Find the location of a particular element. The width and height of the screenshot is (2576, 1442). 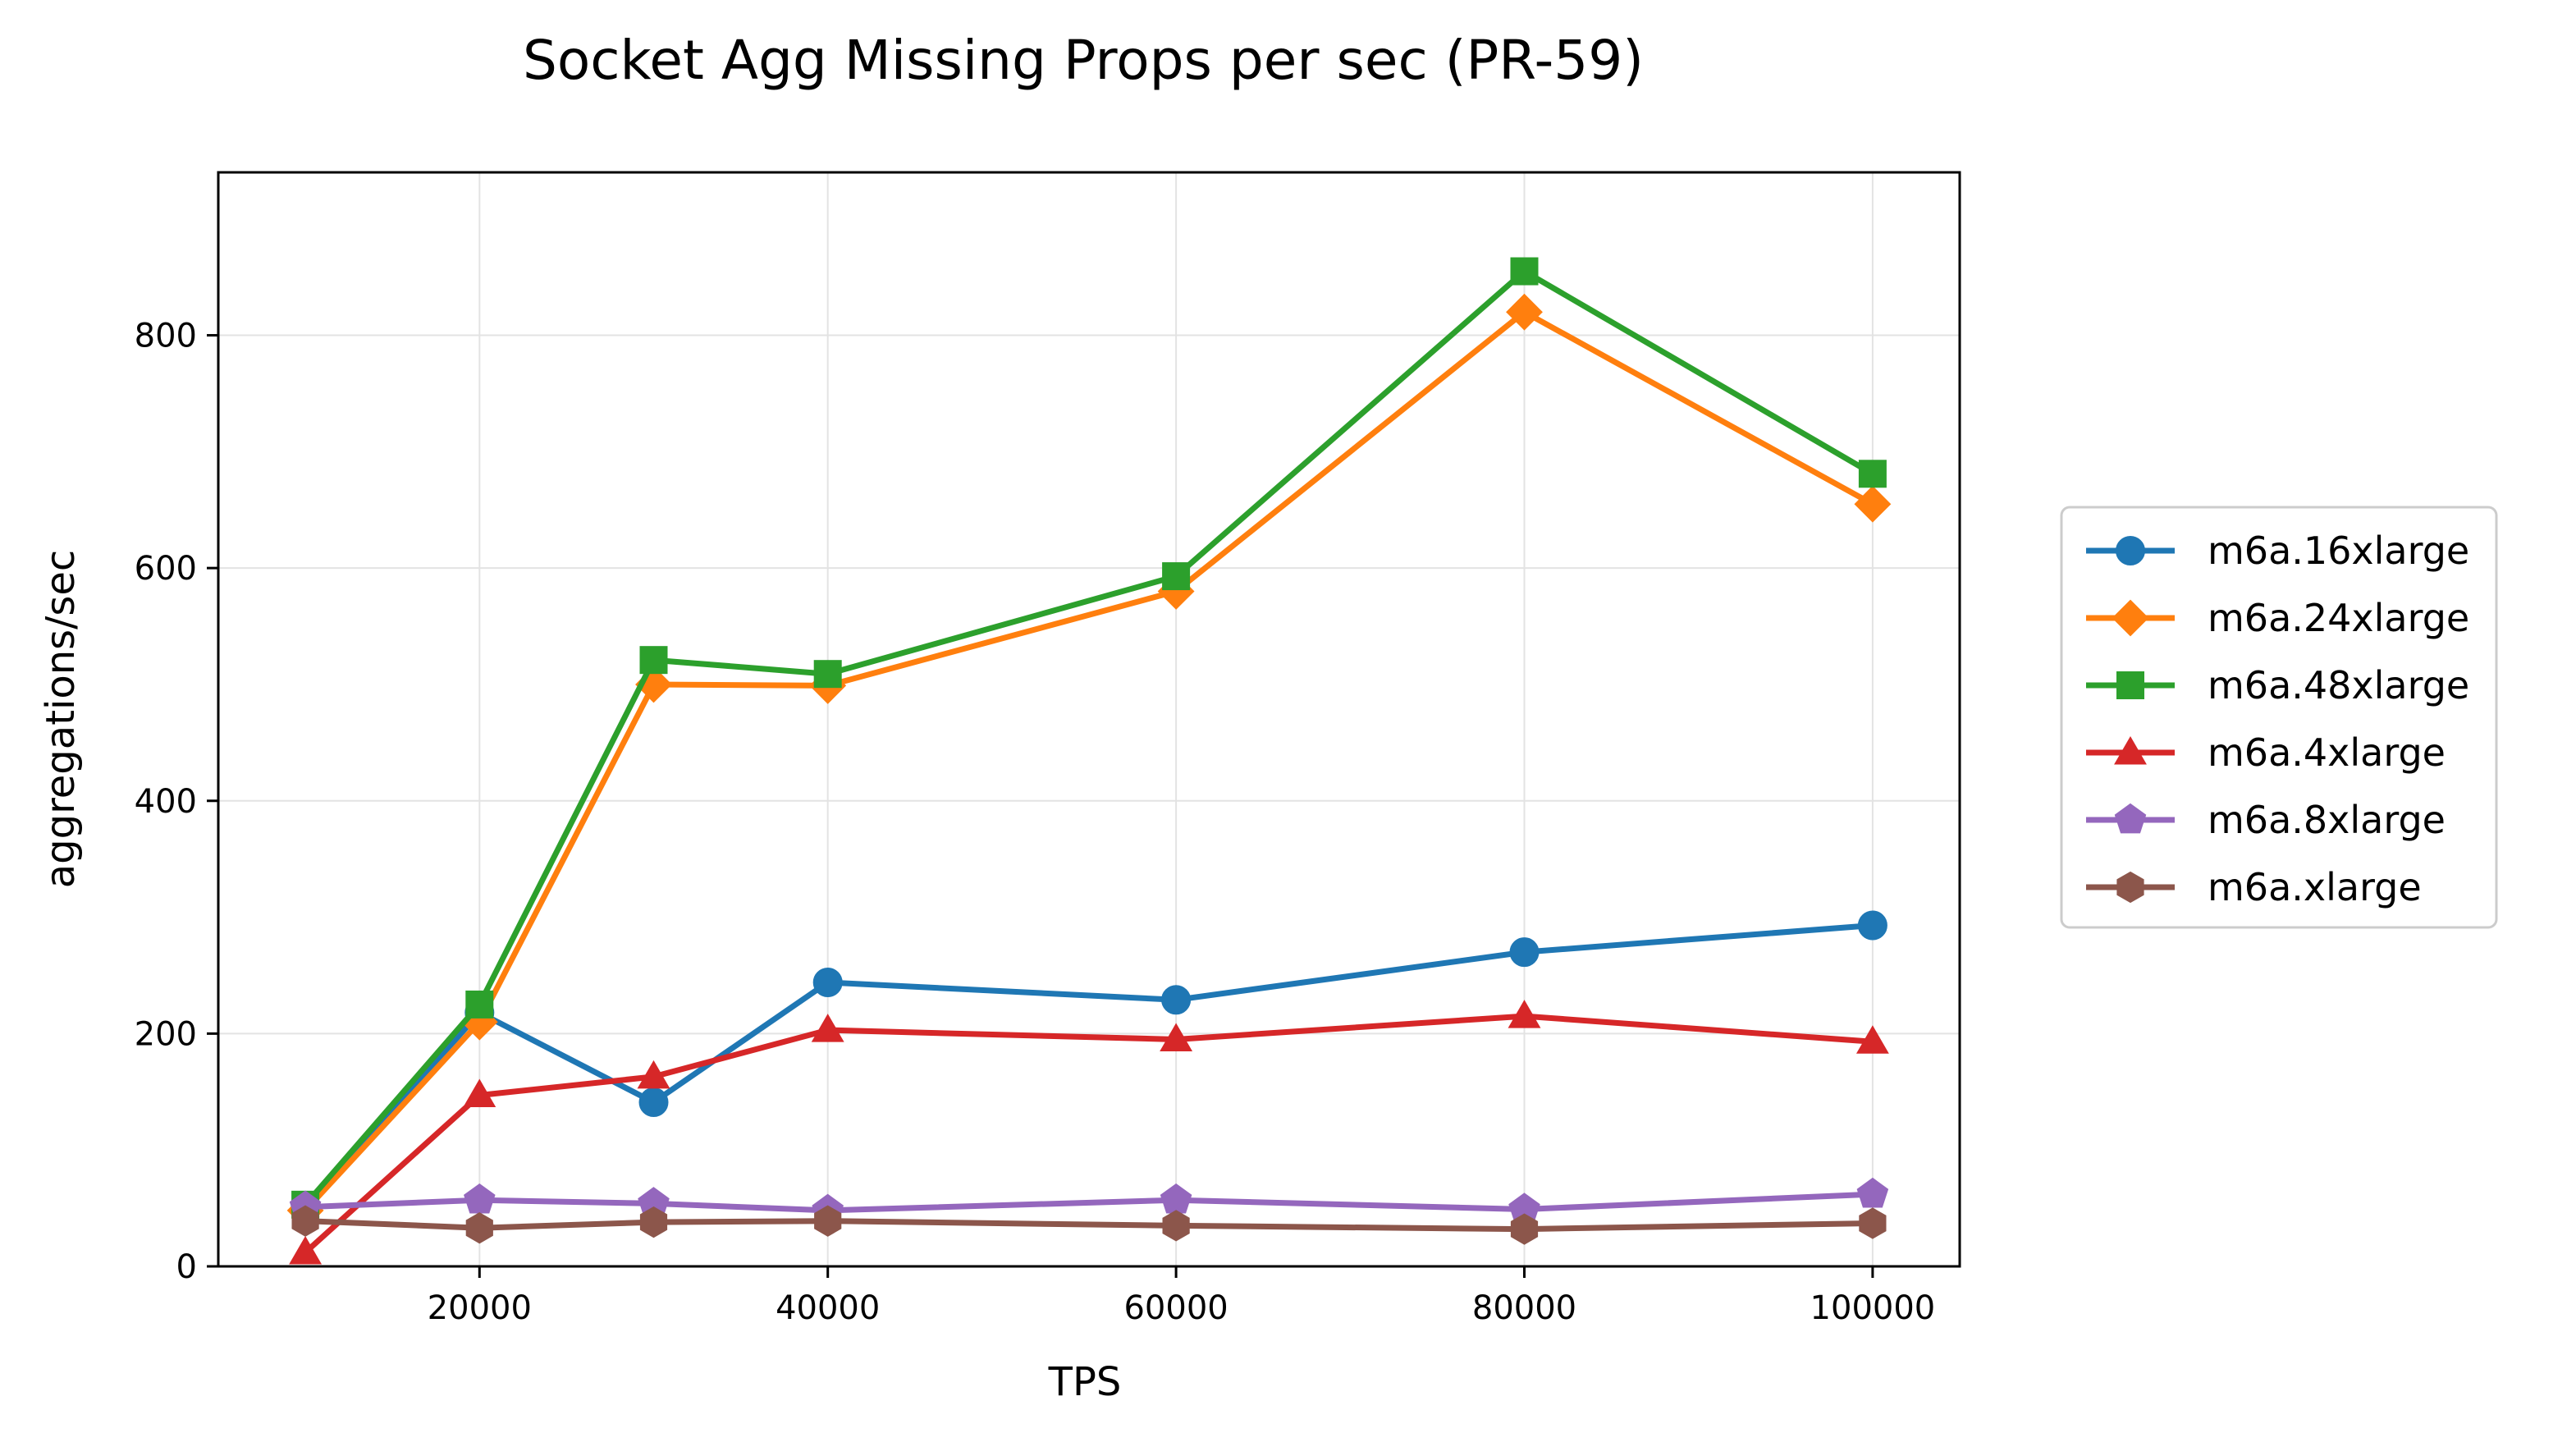

legend-item: m6a.48xlarge is located at coordinates (2277, 685).